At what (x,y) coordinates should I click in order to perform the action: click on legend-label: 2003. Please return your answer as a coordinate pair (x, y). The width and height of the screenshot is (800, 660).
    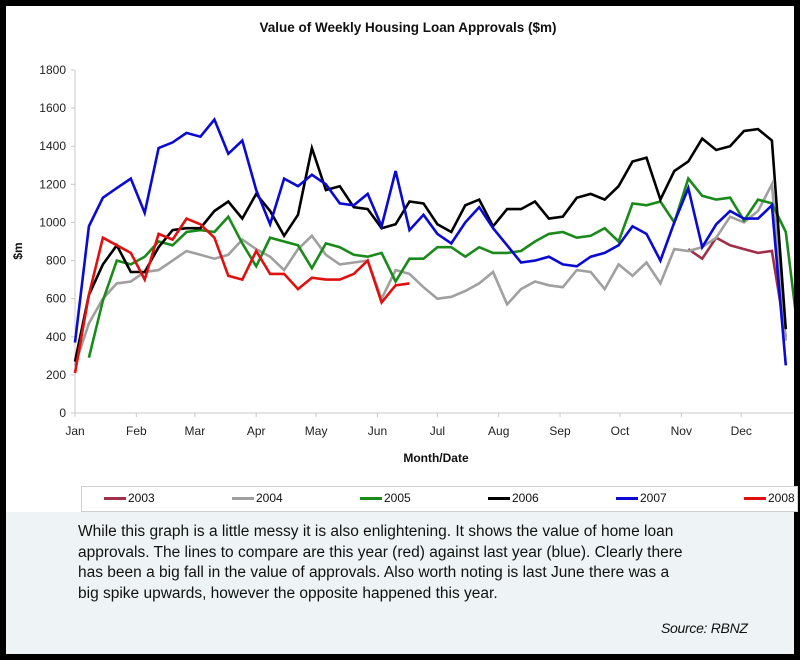
    Looking at the image, I should click on (141, 498).